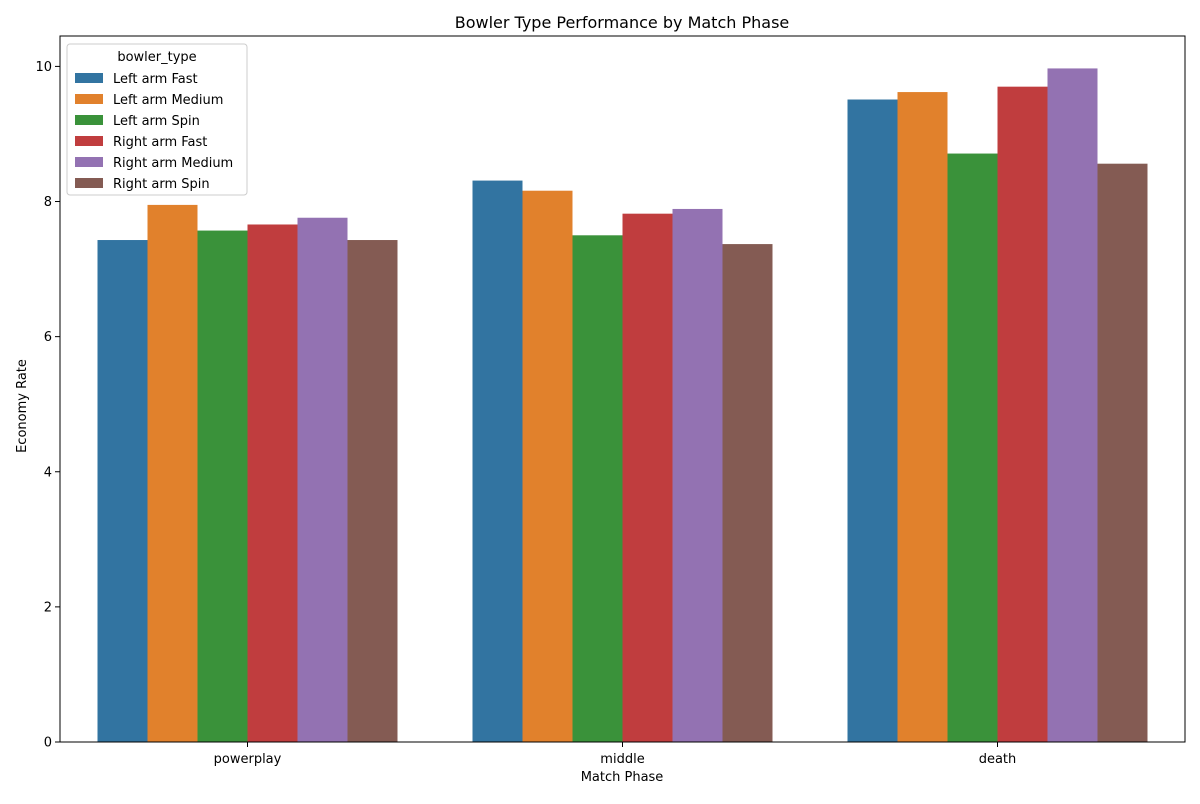 Image resolution: width=1200 pixels, height=804 pixels. I want to click on legend-frame, so click(157, 119).